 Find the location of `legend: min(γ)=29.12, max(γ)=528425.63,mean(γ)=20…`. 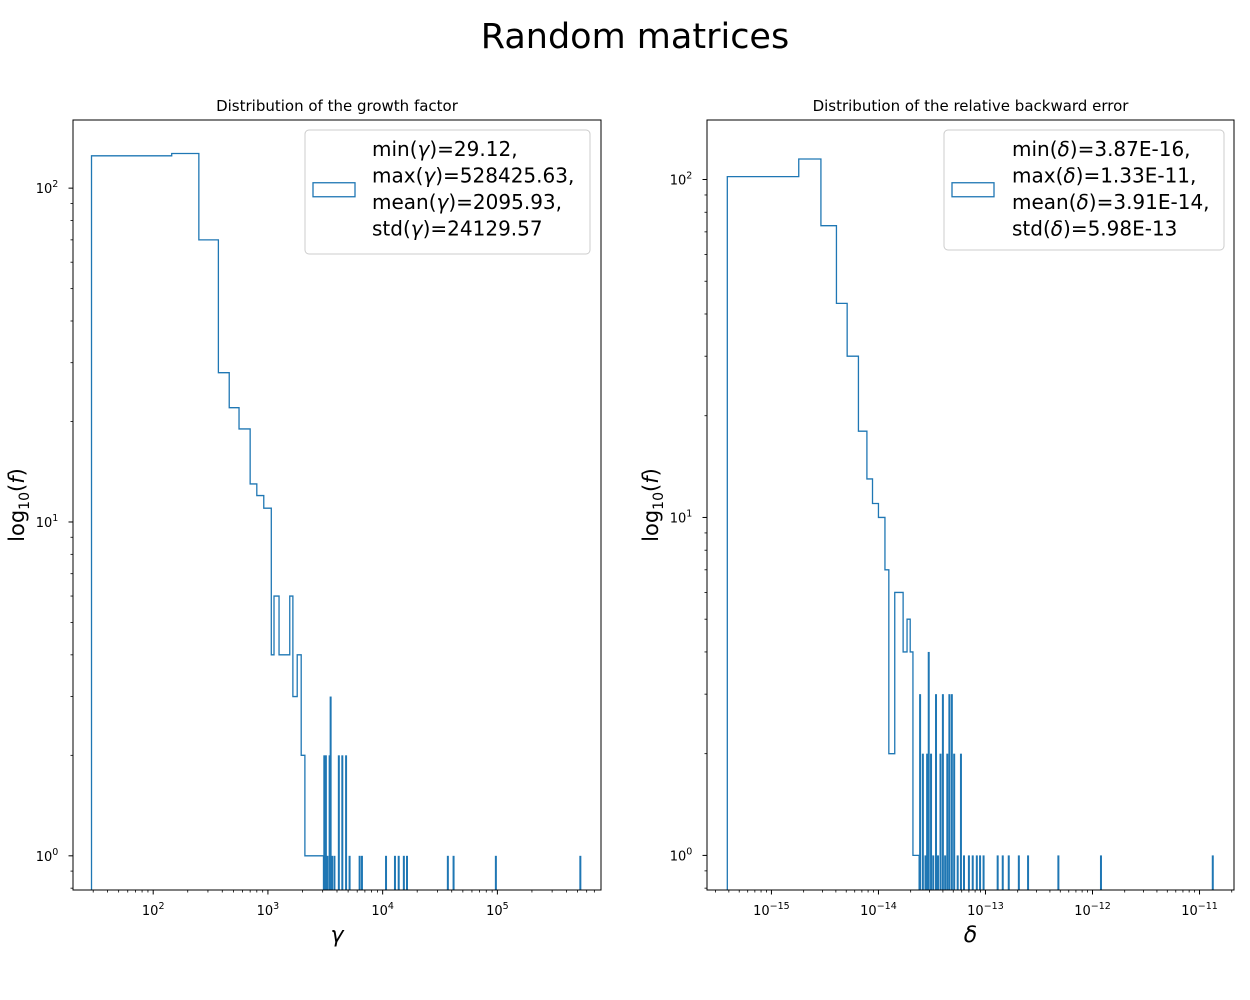

legend: min(γ)=29.12, max(γ)=528425.63,mean(γ)=20… is located at coordinates (447, 192).